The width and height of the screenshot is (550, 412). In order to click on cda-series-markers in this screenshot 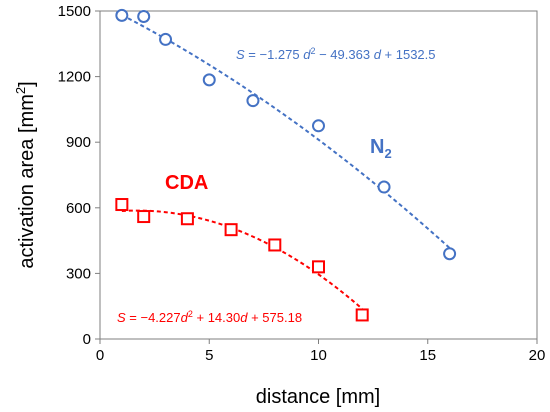, I will do `click(242, 260)`.